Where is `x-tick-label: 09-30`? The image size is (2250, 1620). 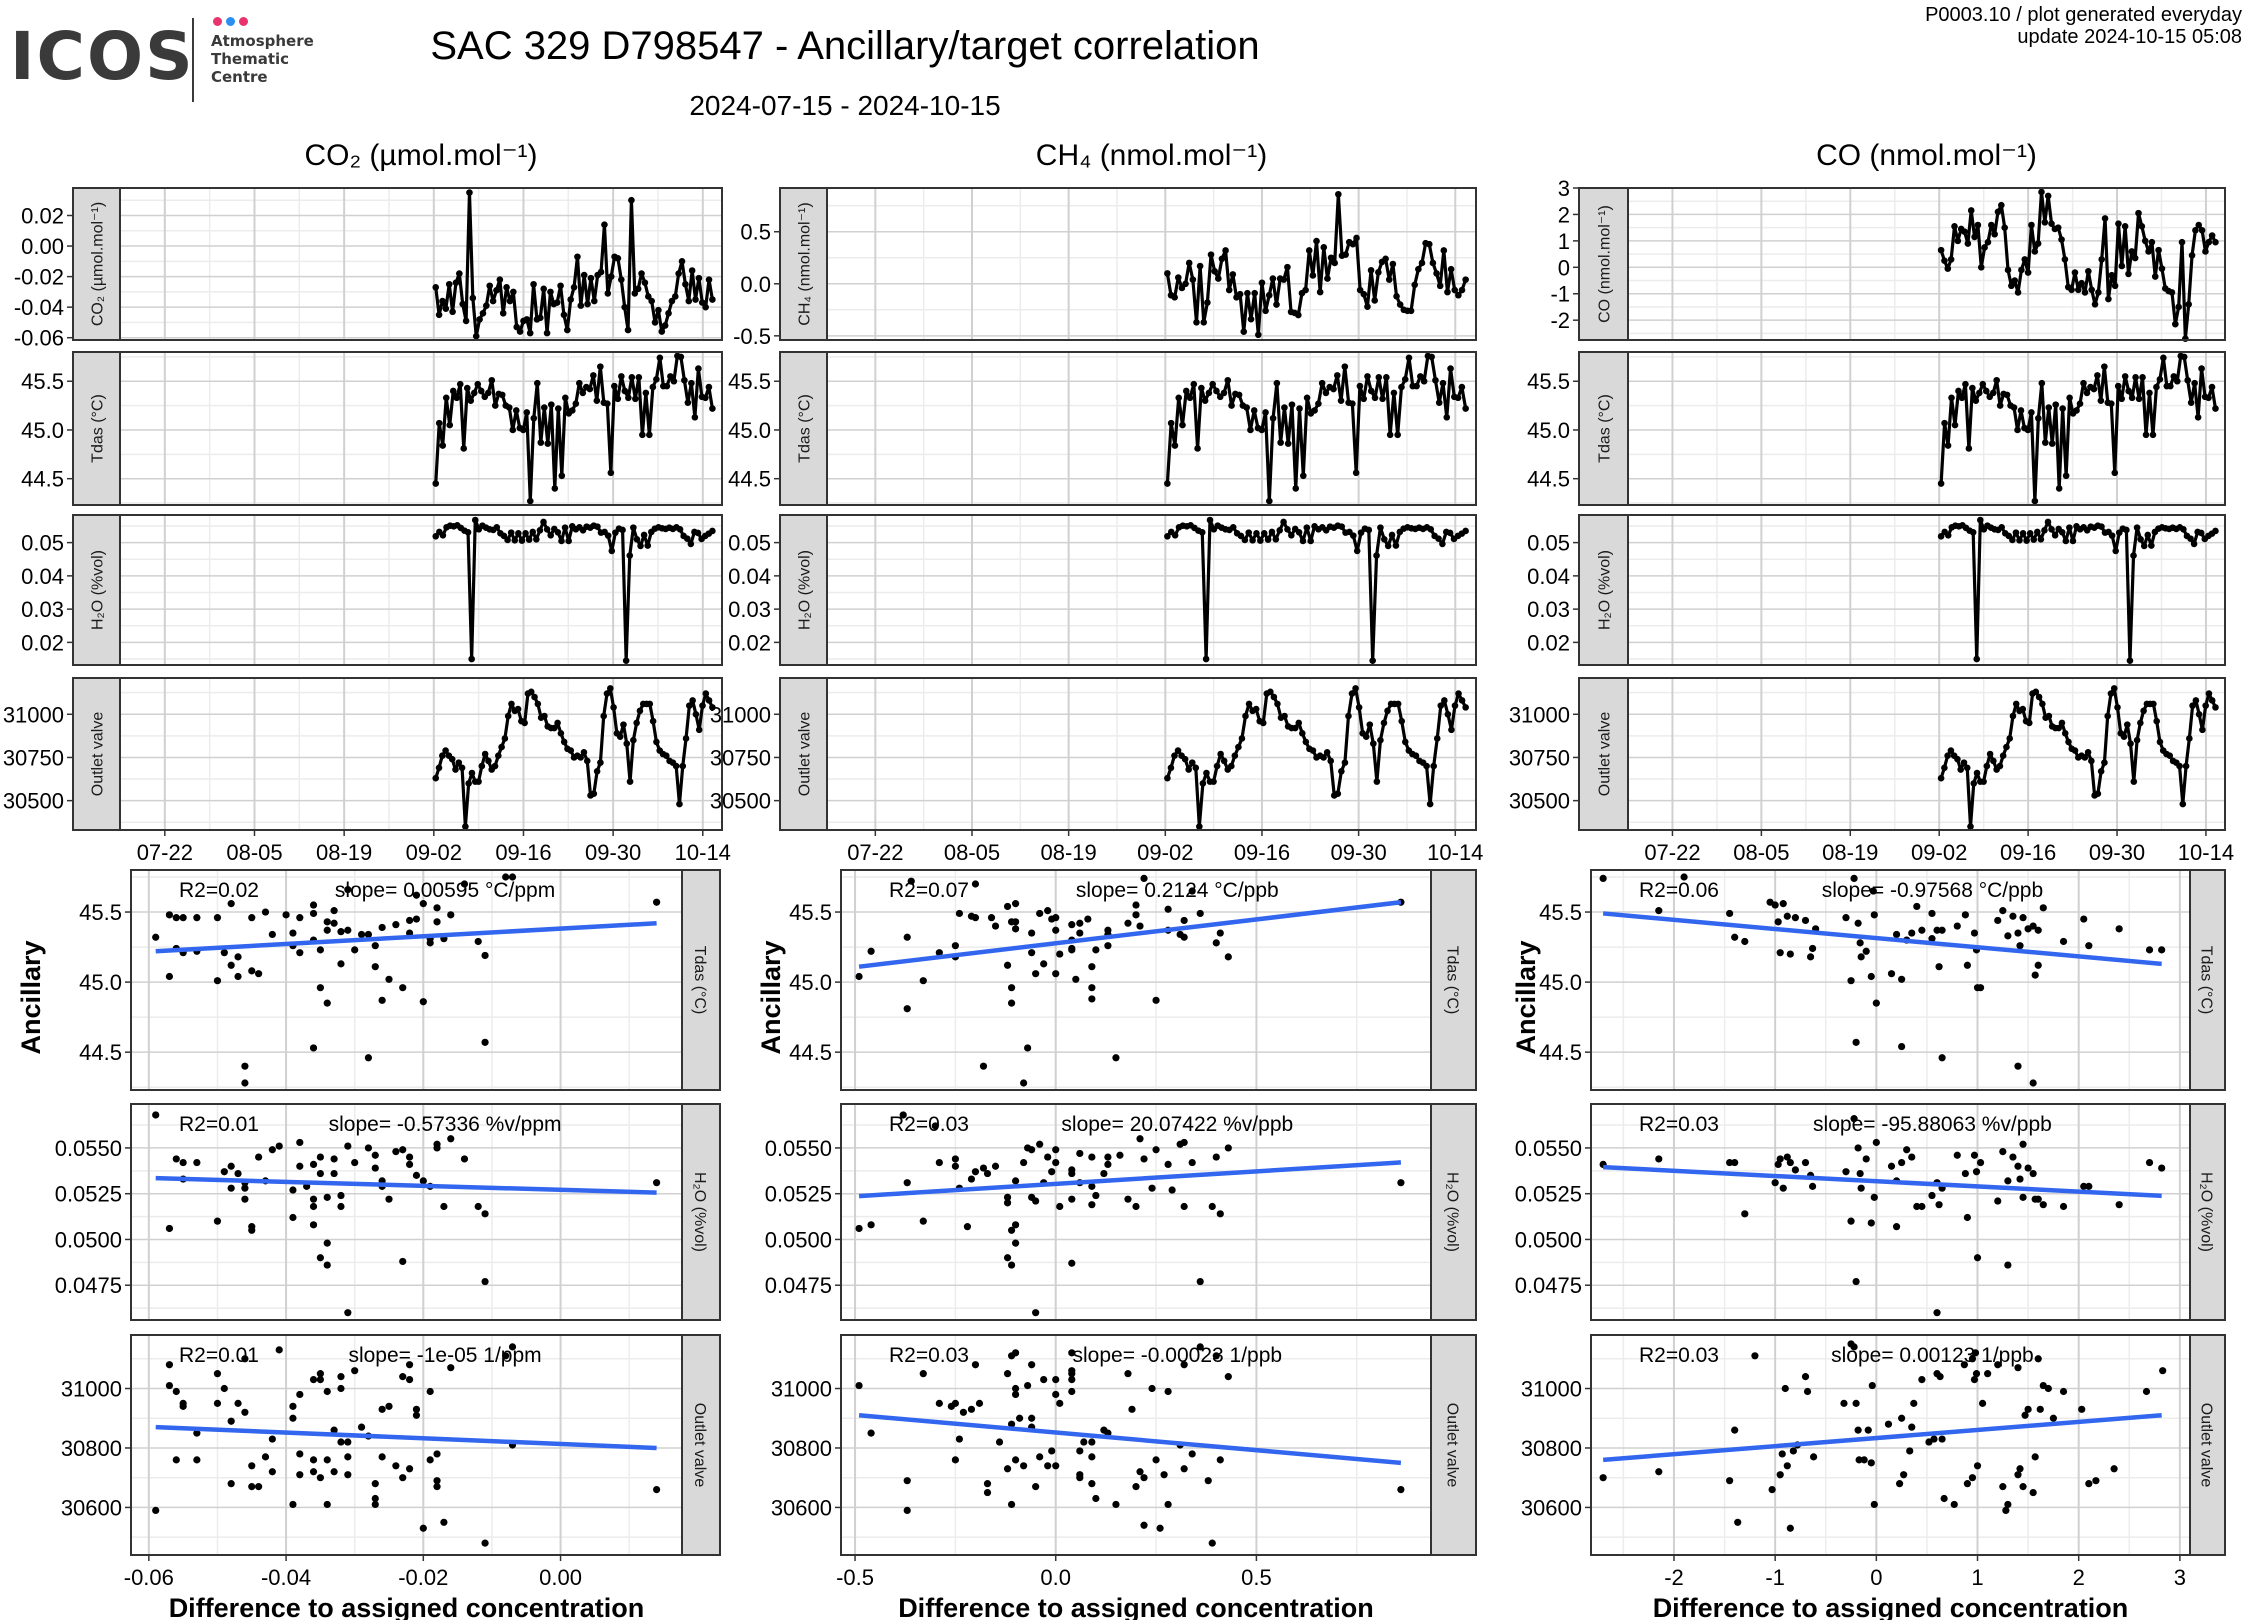
x-tick-label: 09-30 is located at coordinates (613, 852).